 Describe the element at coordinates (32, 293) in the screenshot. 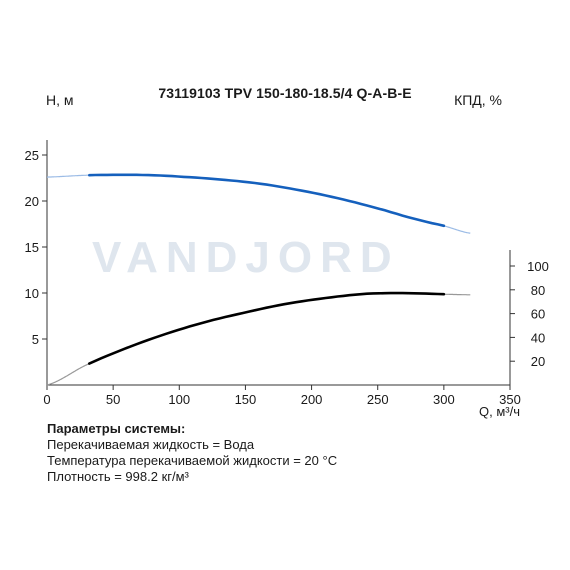

I see `y-left-tick-label: 10` at that location.